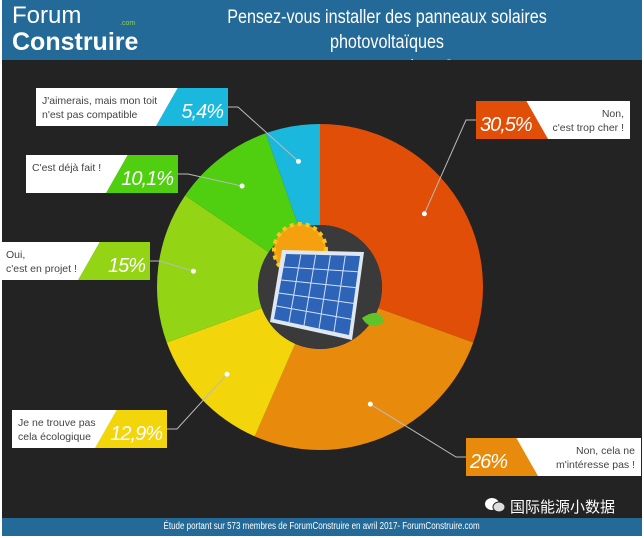 The height and width of the screenshot is (538, 644). What do you see at coordinates (321, 285) in the screenshot?
I see `solar-panel-sun-icon` at bounding box center [321, 285].